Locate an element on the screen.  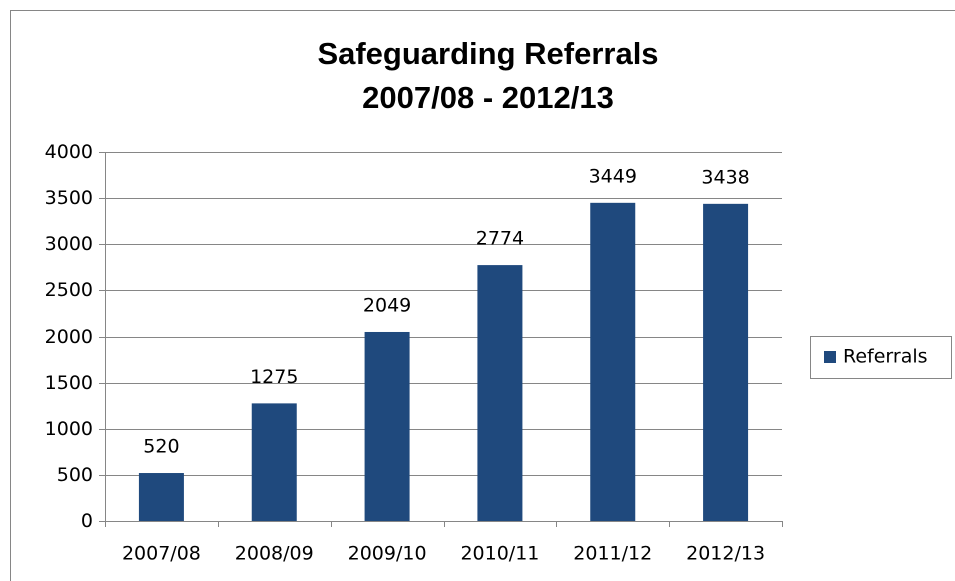
x-tick-label: 2012/13 is located at coordinates (725, 554).